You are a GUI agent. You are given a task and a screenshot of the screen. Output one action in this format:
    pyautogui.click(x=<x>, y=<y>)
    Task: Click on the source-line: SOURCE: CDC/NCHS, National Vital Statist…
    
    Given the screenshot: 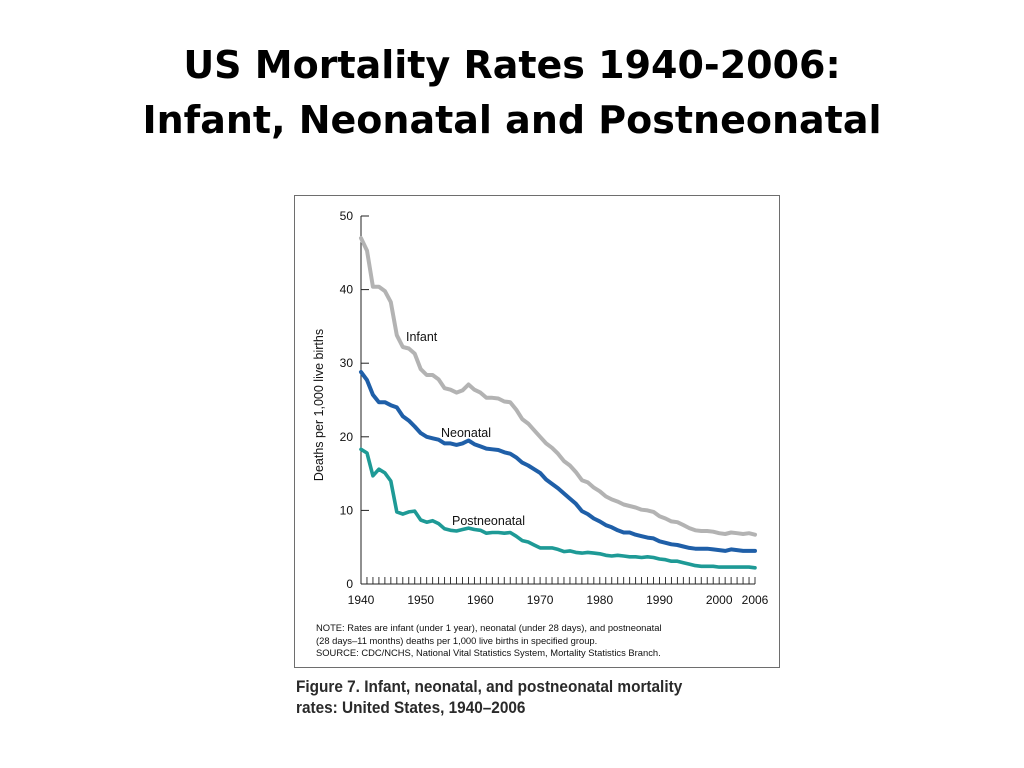 What is the action you would take?
    pyautogui.click(x=488, y=652)
    